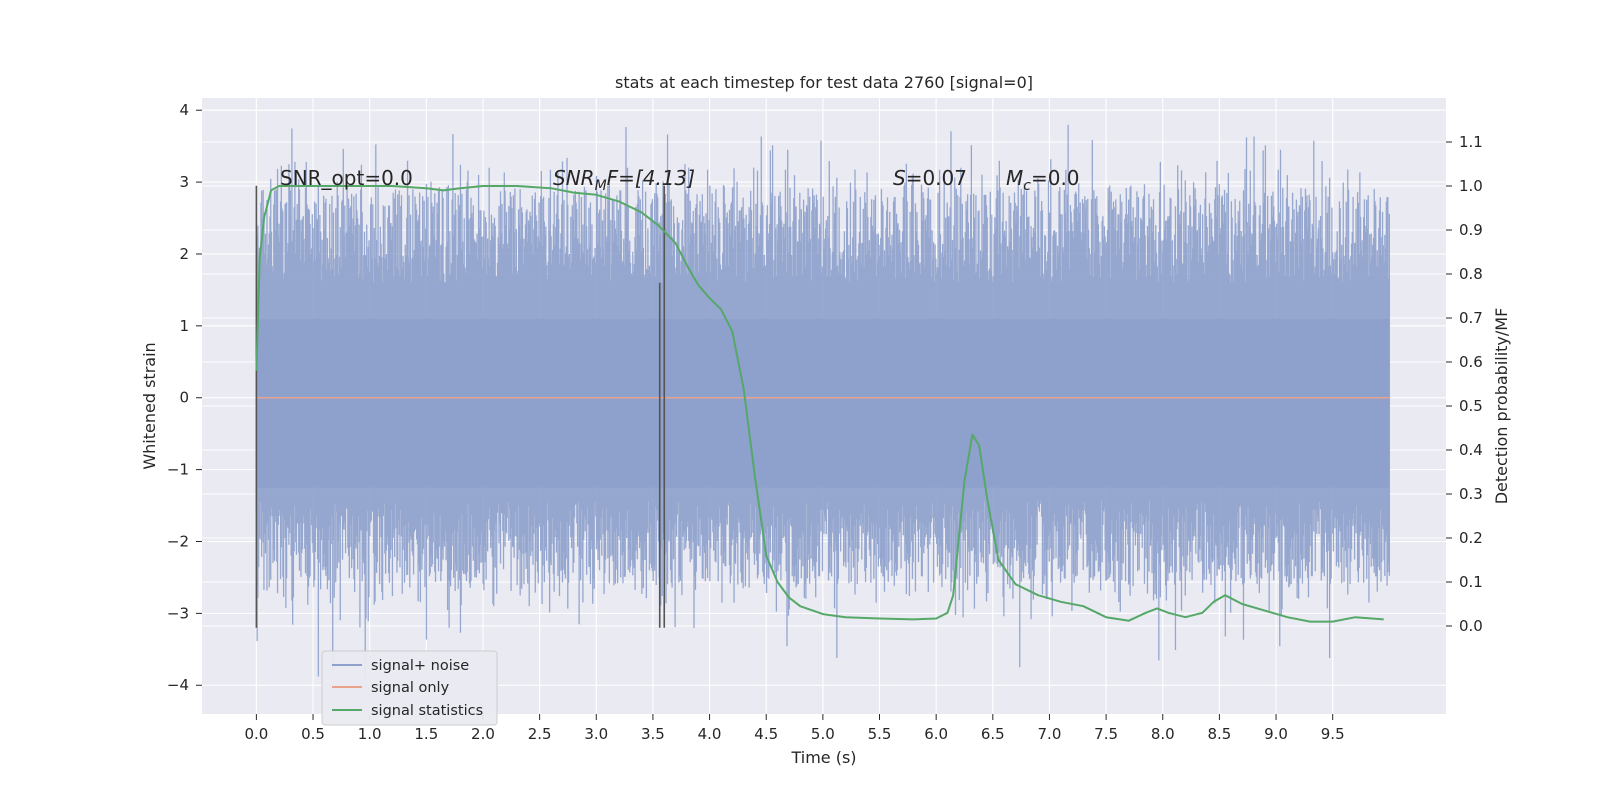 This screenshot has height=800, width=1600. What do you see at coordinates (1501, 406) in the screenshot?
I see `y-right-axis-label: Detection probability/MF` at bounding box center [1501, 406].